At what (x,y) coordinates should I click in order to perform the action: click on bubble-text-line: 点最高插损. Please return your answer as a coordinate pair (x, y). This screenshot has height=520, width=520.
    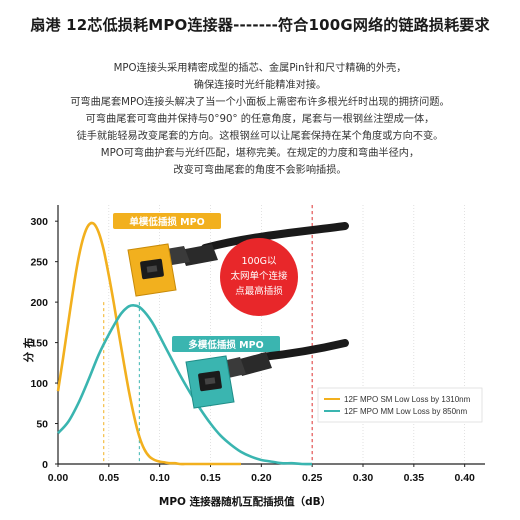
    Looking at the image, I should click on (259, 291).